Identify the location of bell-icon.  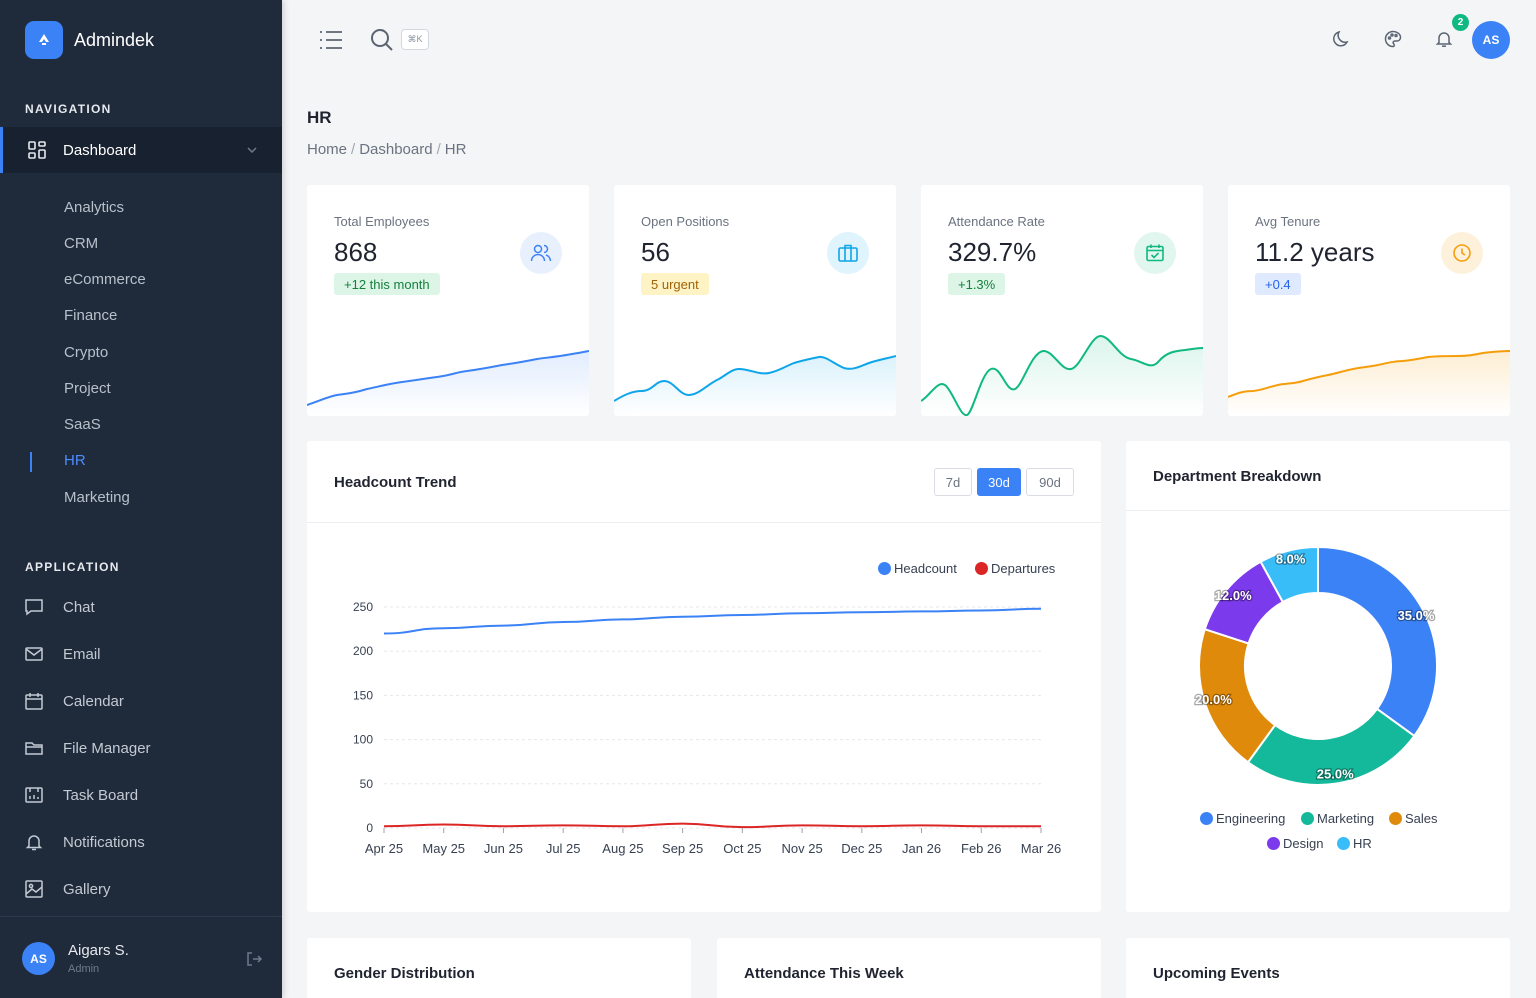
(1444, 41).